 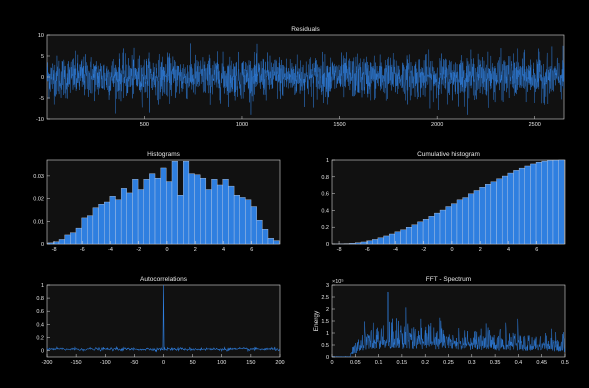 I want to click on histogram-xtick-label: -8, so click(x=54, y=250).